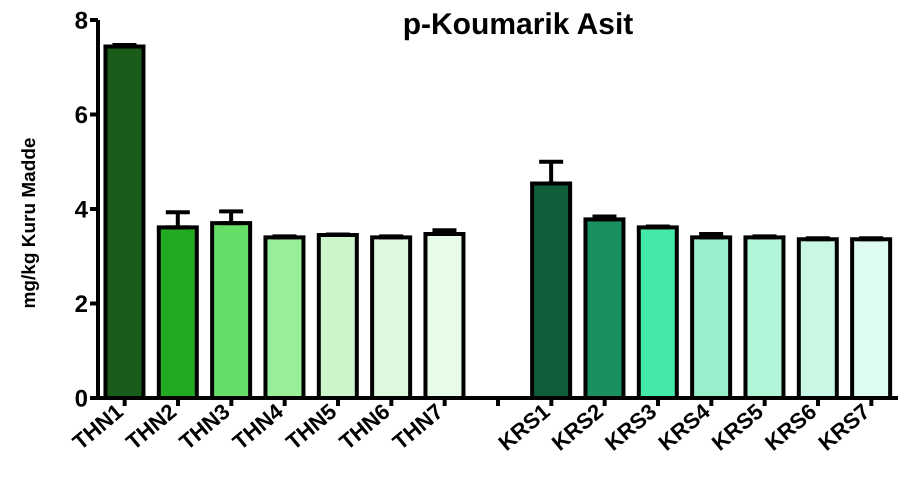  I want to click on y-tick-label: 0, so click(81, 399).